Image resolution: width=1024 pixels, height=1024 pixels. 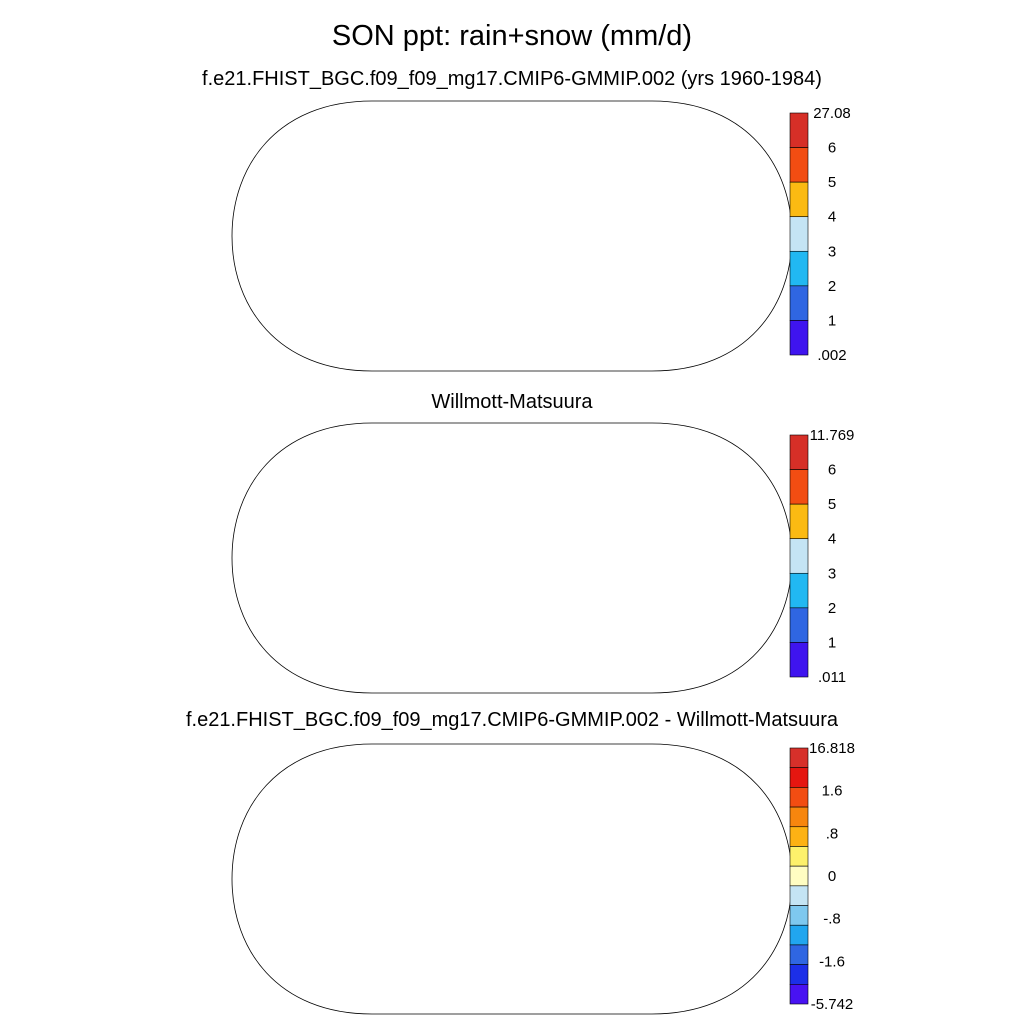 What do you see at coordinates (832, 748) in the screenshot?
I see `colorbar-label: 16.818` at bounding box center [832, 748].